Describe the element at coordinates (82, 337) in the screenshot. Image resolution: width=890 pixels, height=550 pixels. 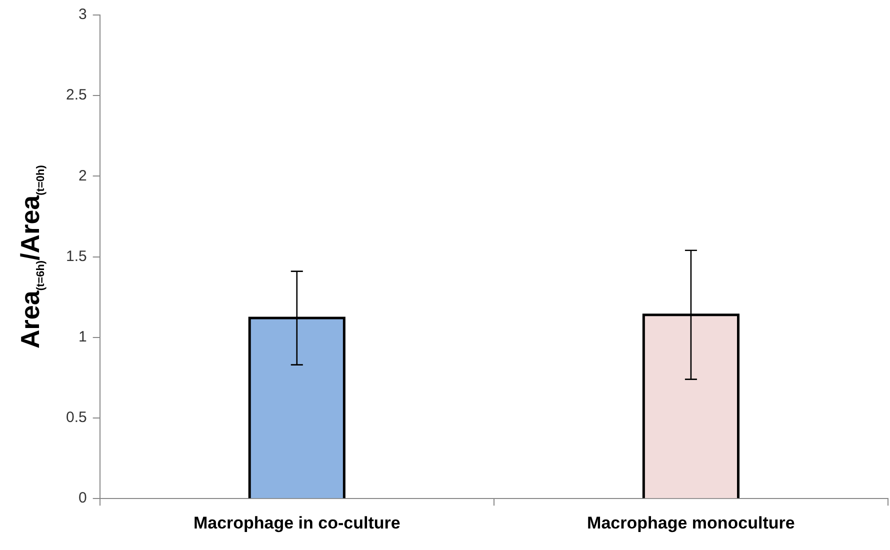
I see `y-tick-label: 1` at that location.